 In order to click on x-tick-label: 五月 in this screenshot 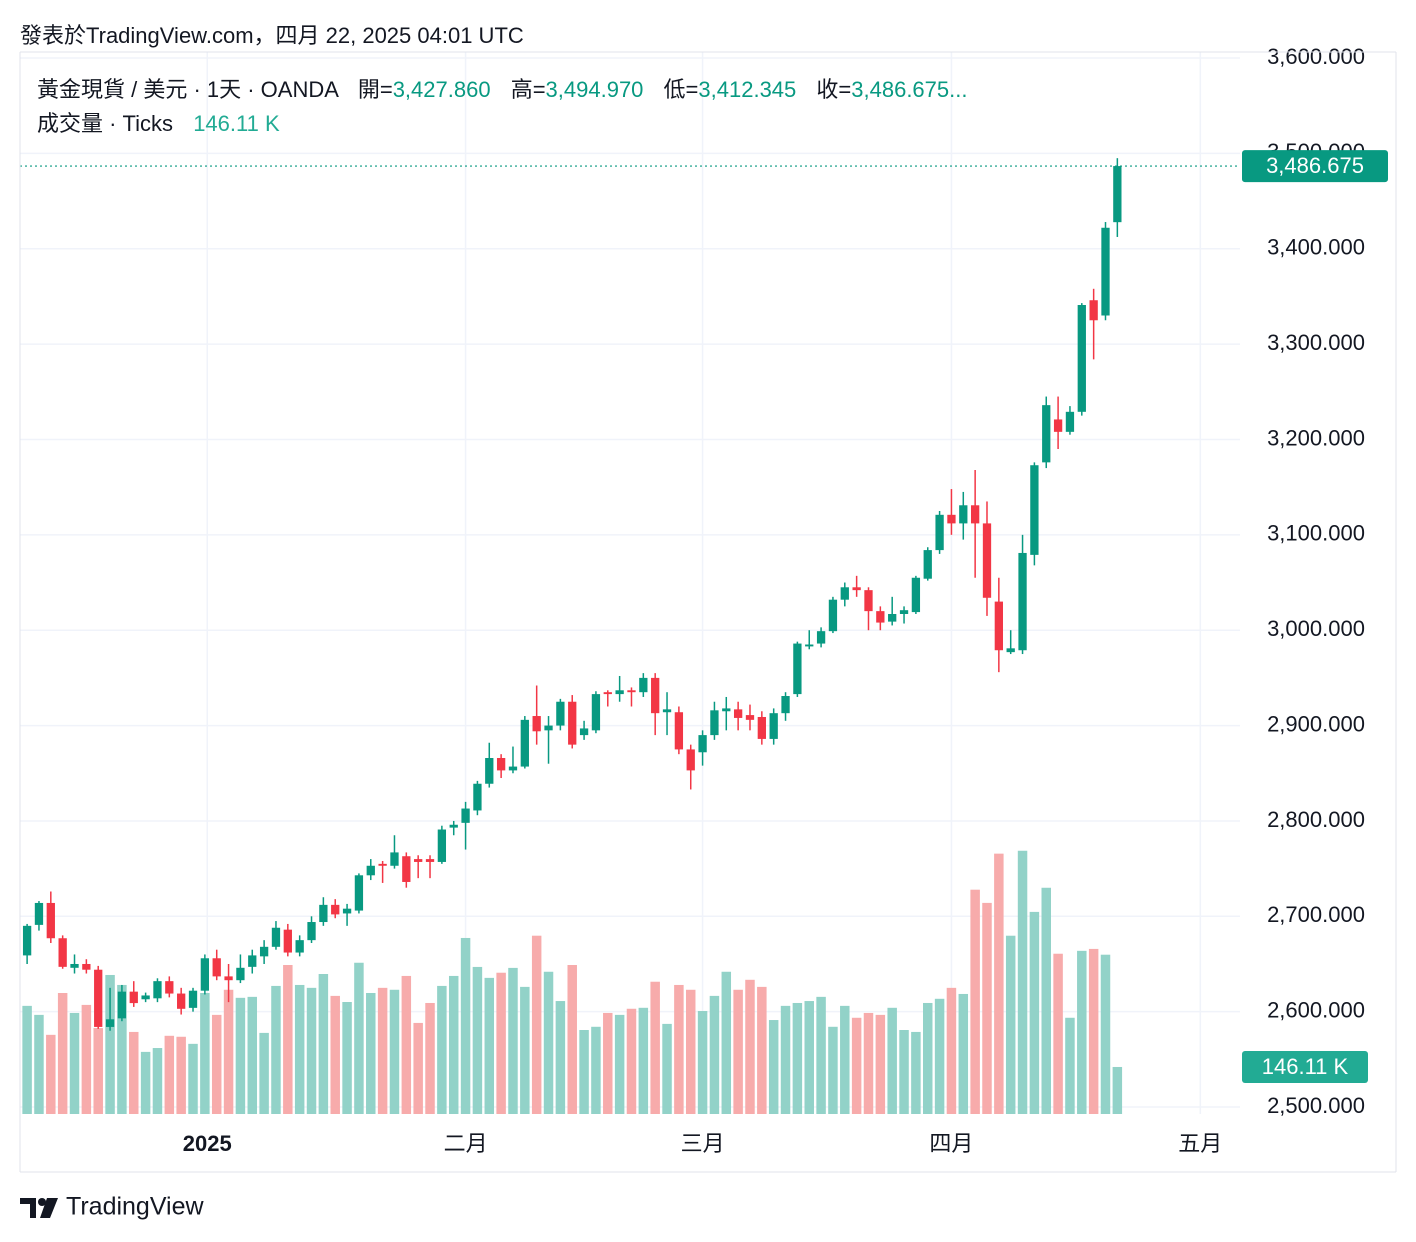, I will do `click(1200, 1143)`.